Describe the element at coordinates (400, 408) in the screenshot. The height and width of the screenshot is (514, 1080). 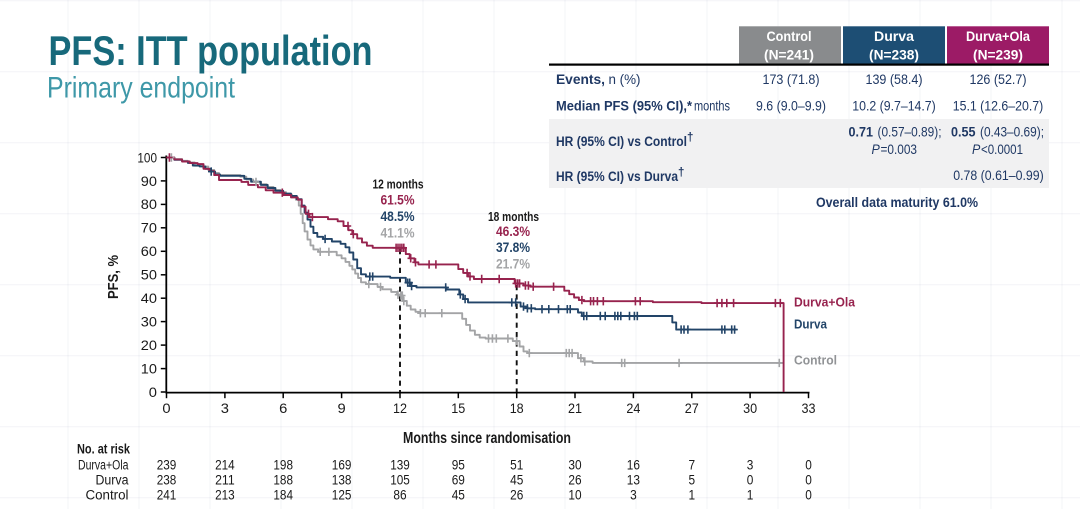
I see `svg-text: 12` at that location.